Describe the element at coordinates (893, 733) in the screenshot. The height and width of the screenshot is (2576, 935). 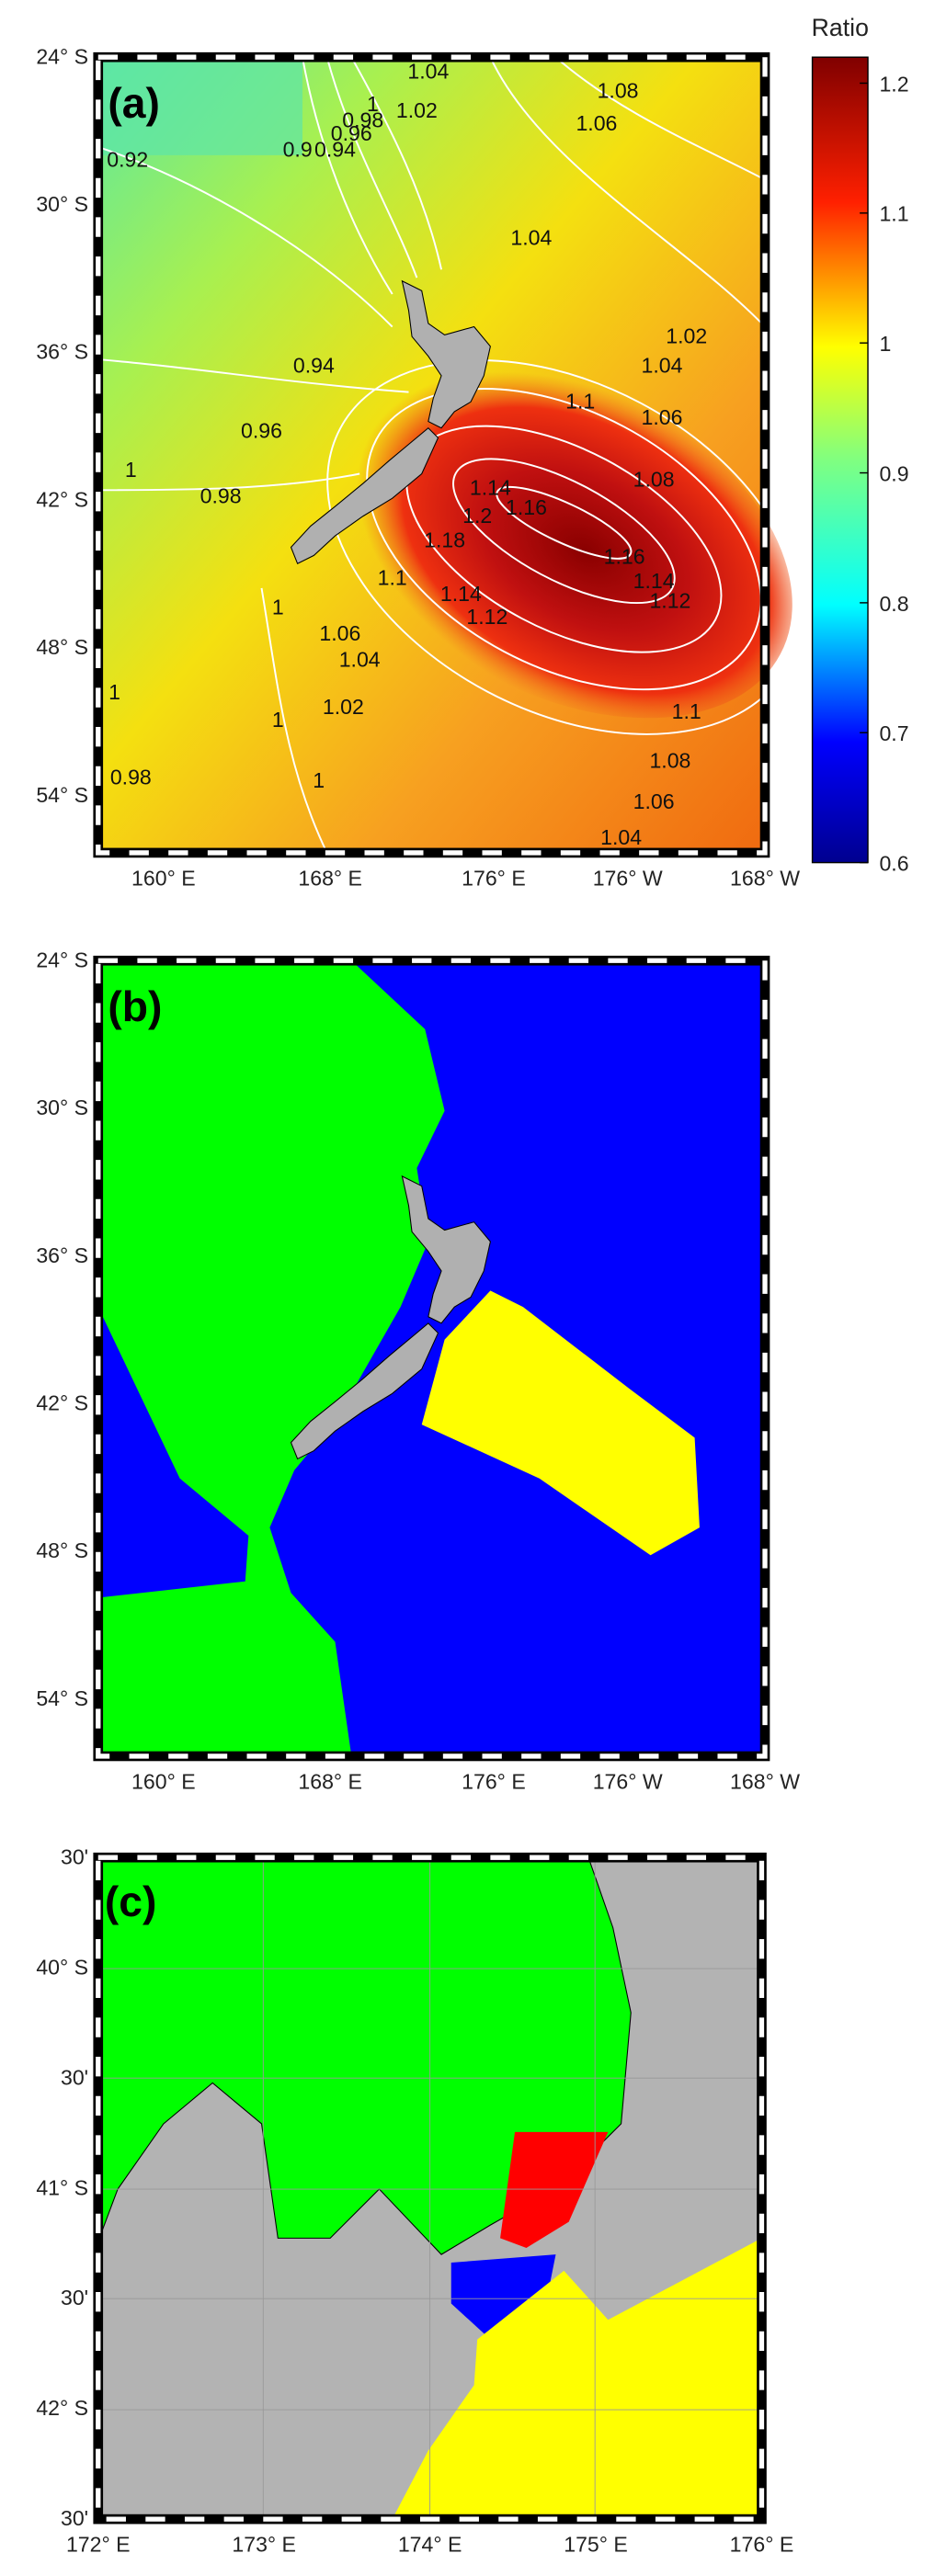
I see `colorbar-tick-label: 0.7` at that location.